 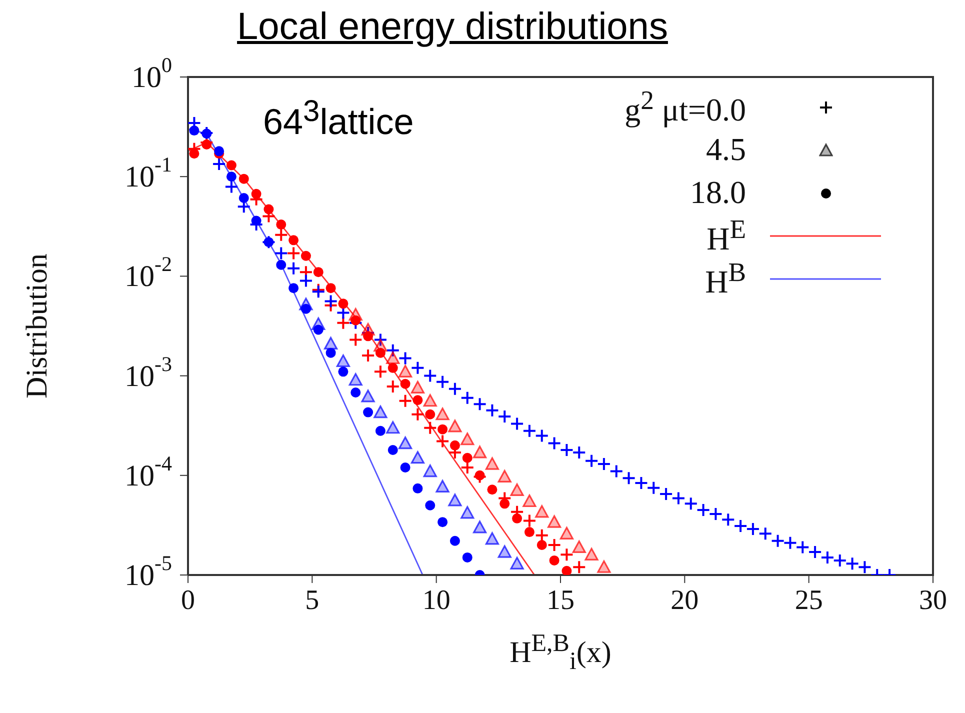 What do you see at coordinates (808, 600) in the screenshot?
I see `x-tick-label: 25` at bounding box center [808, 600].